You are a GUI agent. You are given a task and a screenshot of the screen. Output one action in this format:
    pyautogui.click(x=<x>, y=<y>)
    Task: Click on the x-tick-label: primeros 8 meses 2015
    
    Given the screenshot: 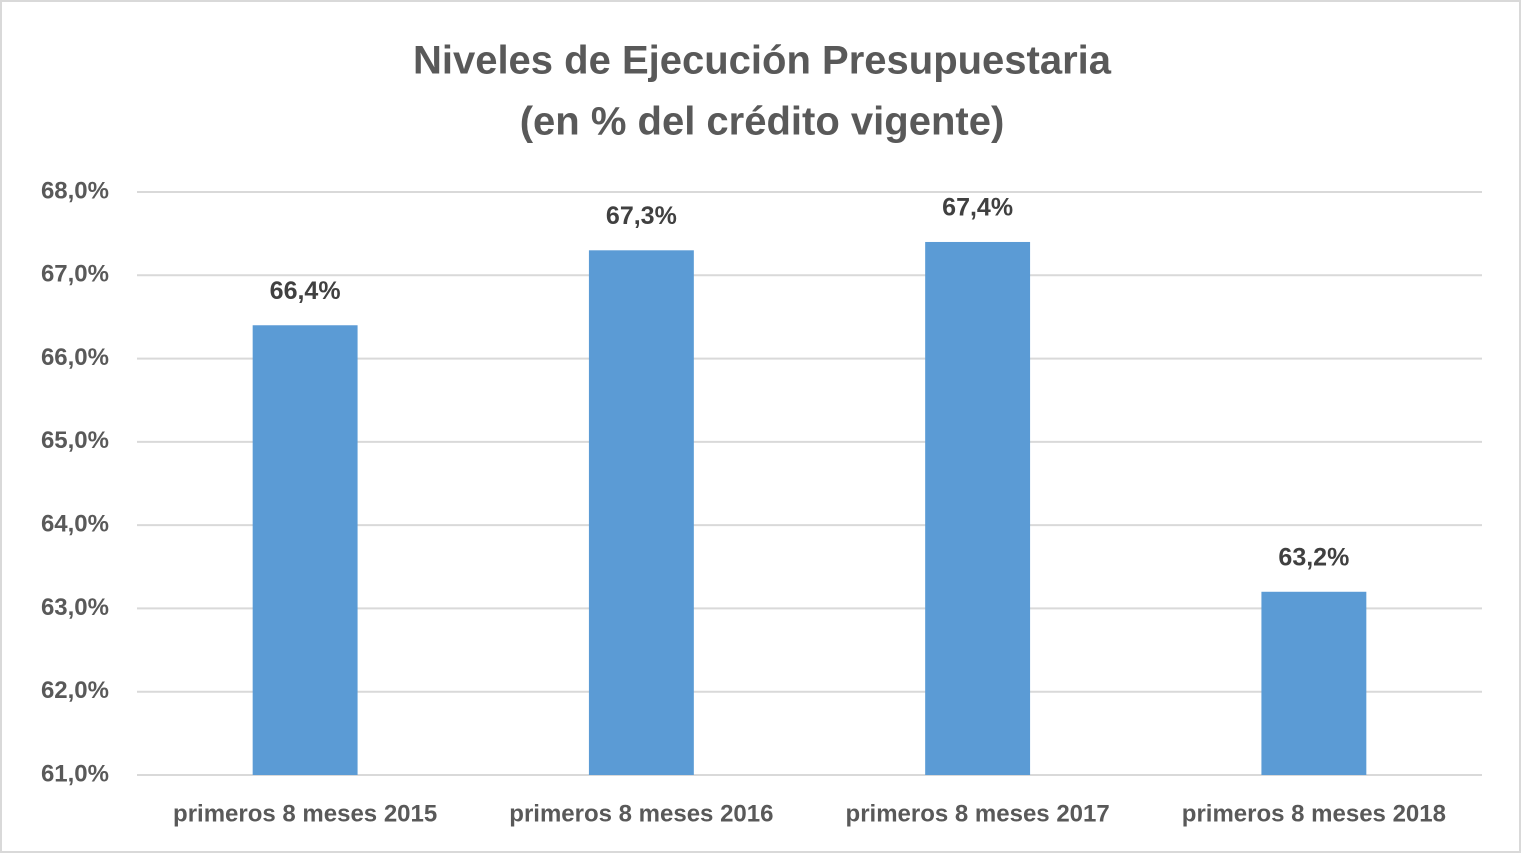 What is the action you would take?
    pyautogui.click(x=305, y=813)
    